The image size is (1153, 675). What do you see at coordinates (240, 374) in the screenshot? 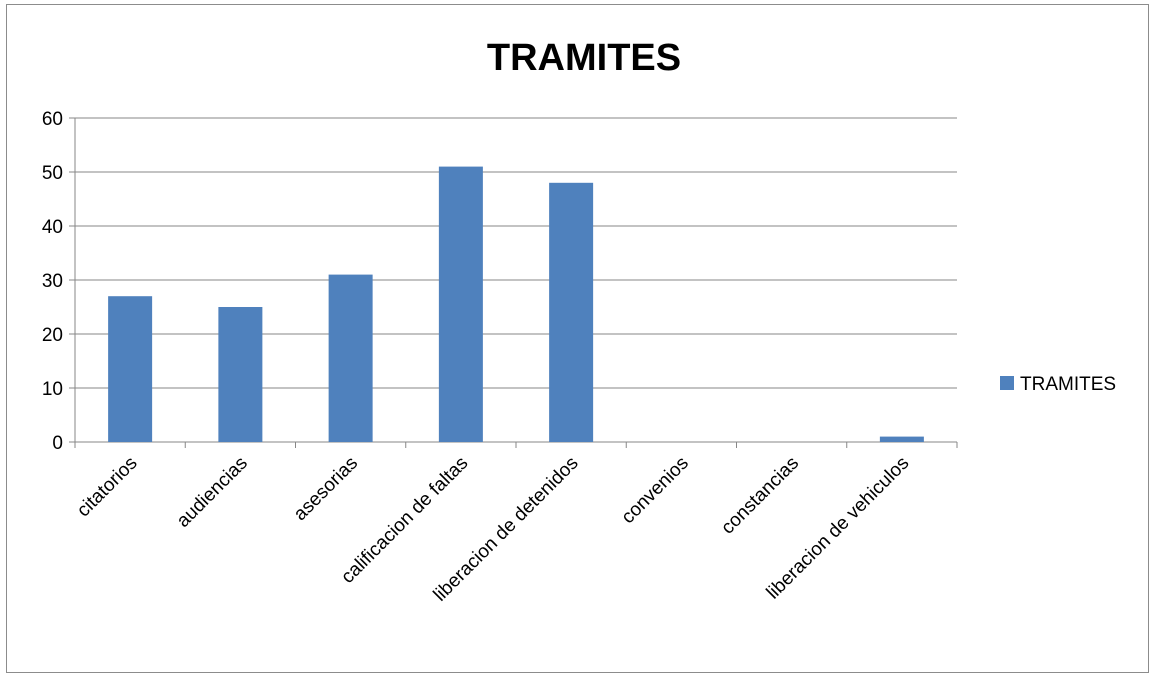
I see `bar-audiencias` at bounding box center [240, 374].